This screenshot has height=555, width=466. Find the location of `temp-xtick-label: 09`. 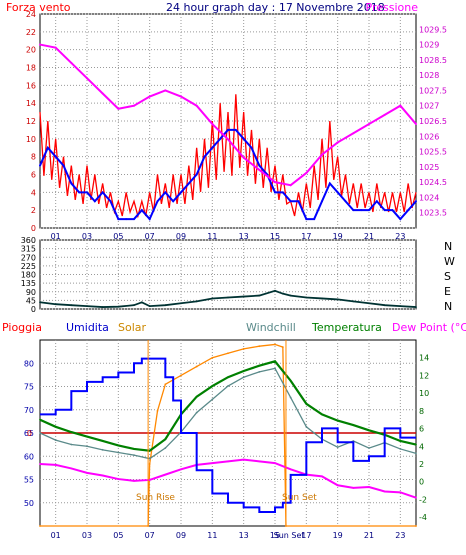

temp-xtick-label: 09 is located at coordinates (181, 535).